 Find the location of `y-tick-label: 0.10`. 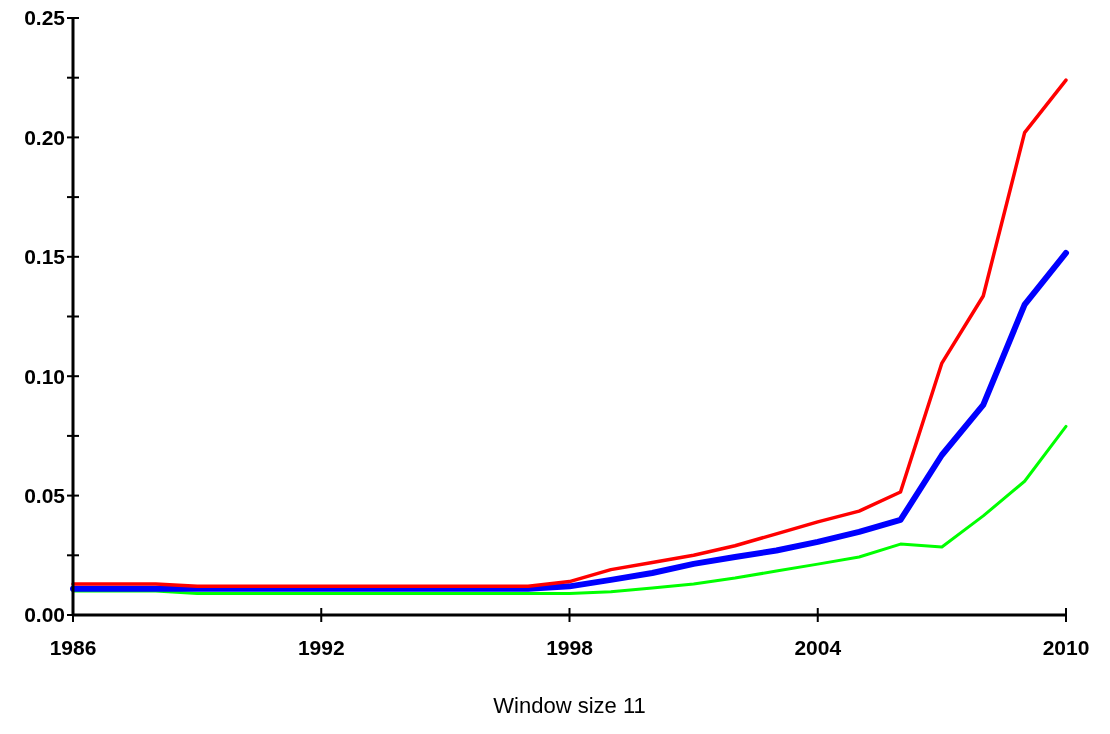

y-tick-label: 0.10 is located at coordinates (44, 376).